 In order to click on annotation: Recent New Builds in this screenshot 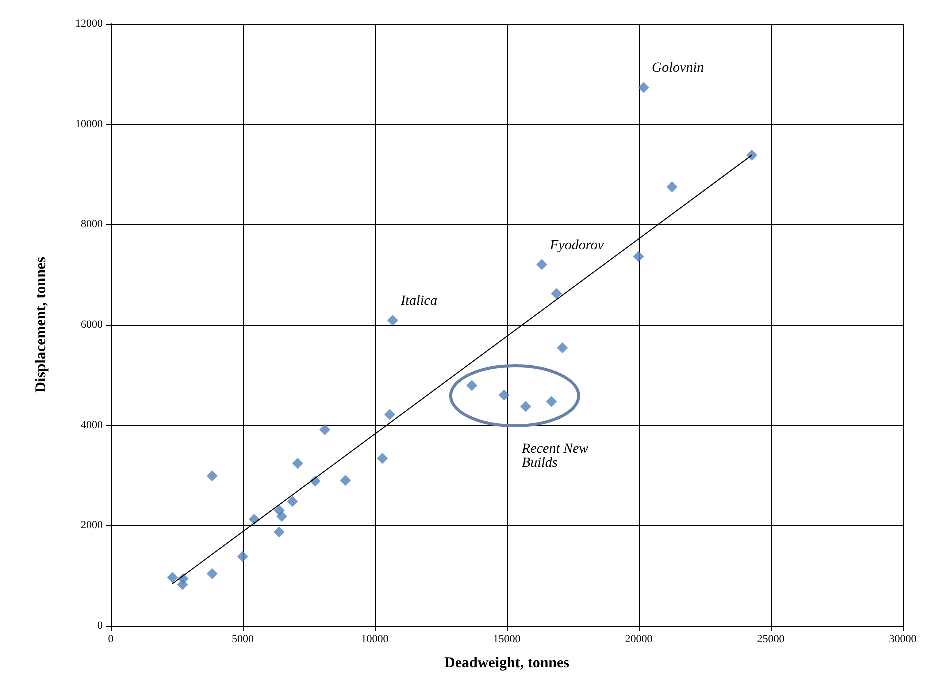, I will do `click(556, 456)`.